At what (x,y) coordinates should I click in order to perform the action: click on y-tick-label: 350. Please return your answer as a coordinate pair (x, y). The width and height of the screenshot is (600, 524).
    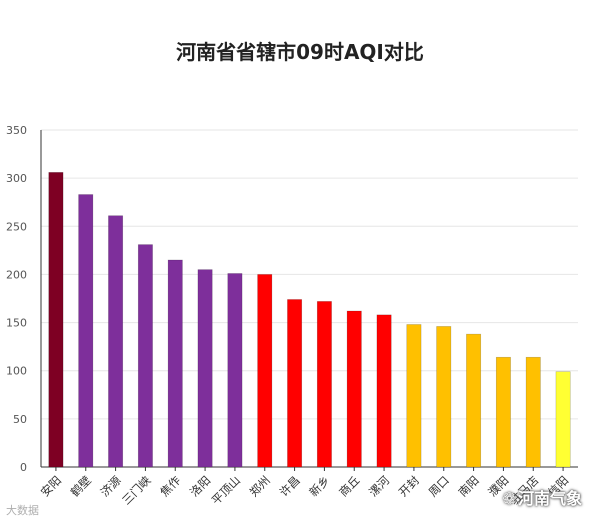
    Looking at the image, I should click on (16, 130).